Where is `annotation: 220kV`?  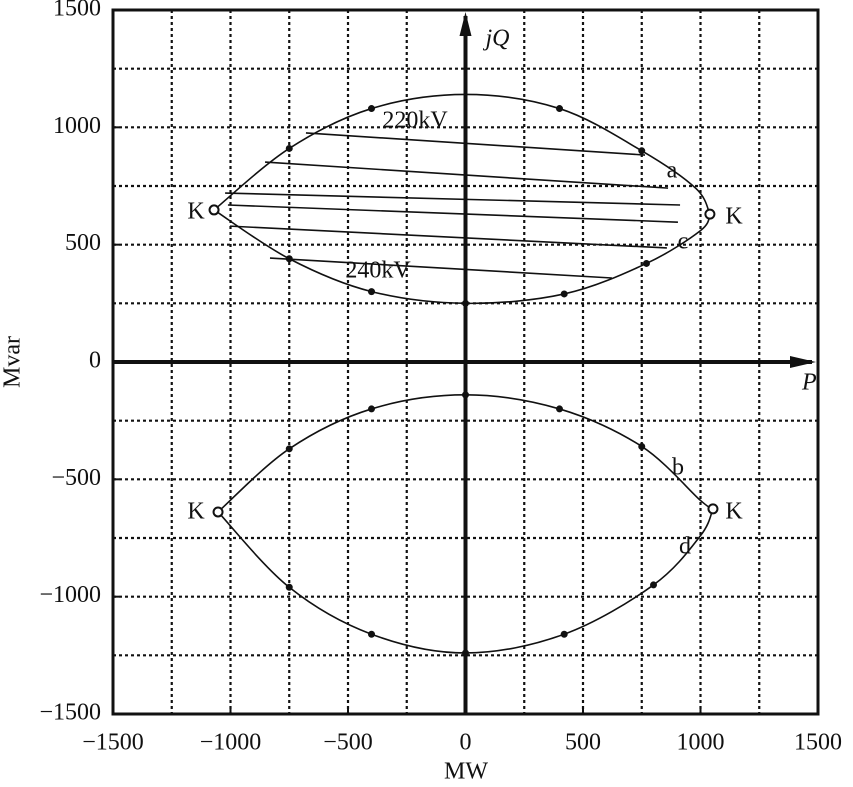
annotation: 220kV is located at coordinates (415, 121).